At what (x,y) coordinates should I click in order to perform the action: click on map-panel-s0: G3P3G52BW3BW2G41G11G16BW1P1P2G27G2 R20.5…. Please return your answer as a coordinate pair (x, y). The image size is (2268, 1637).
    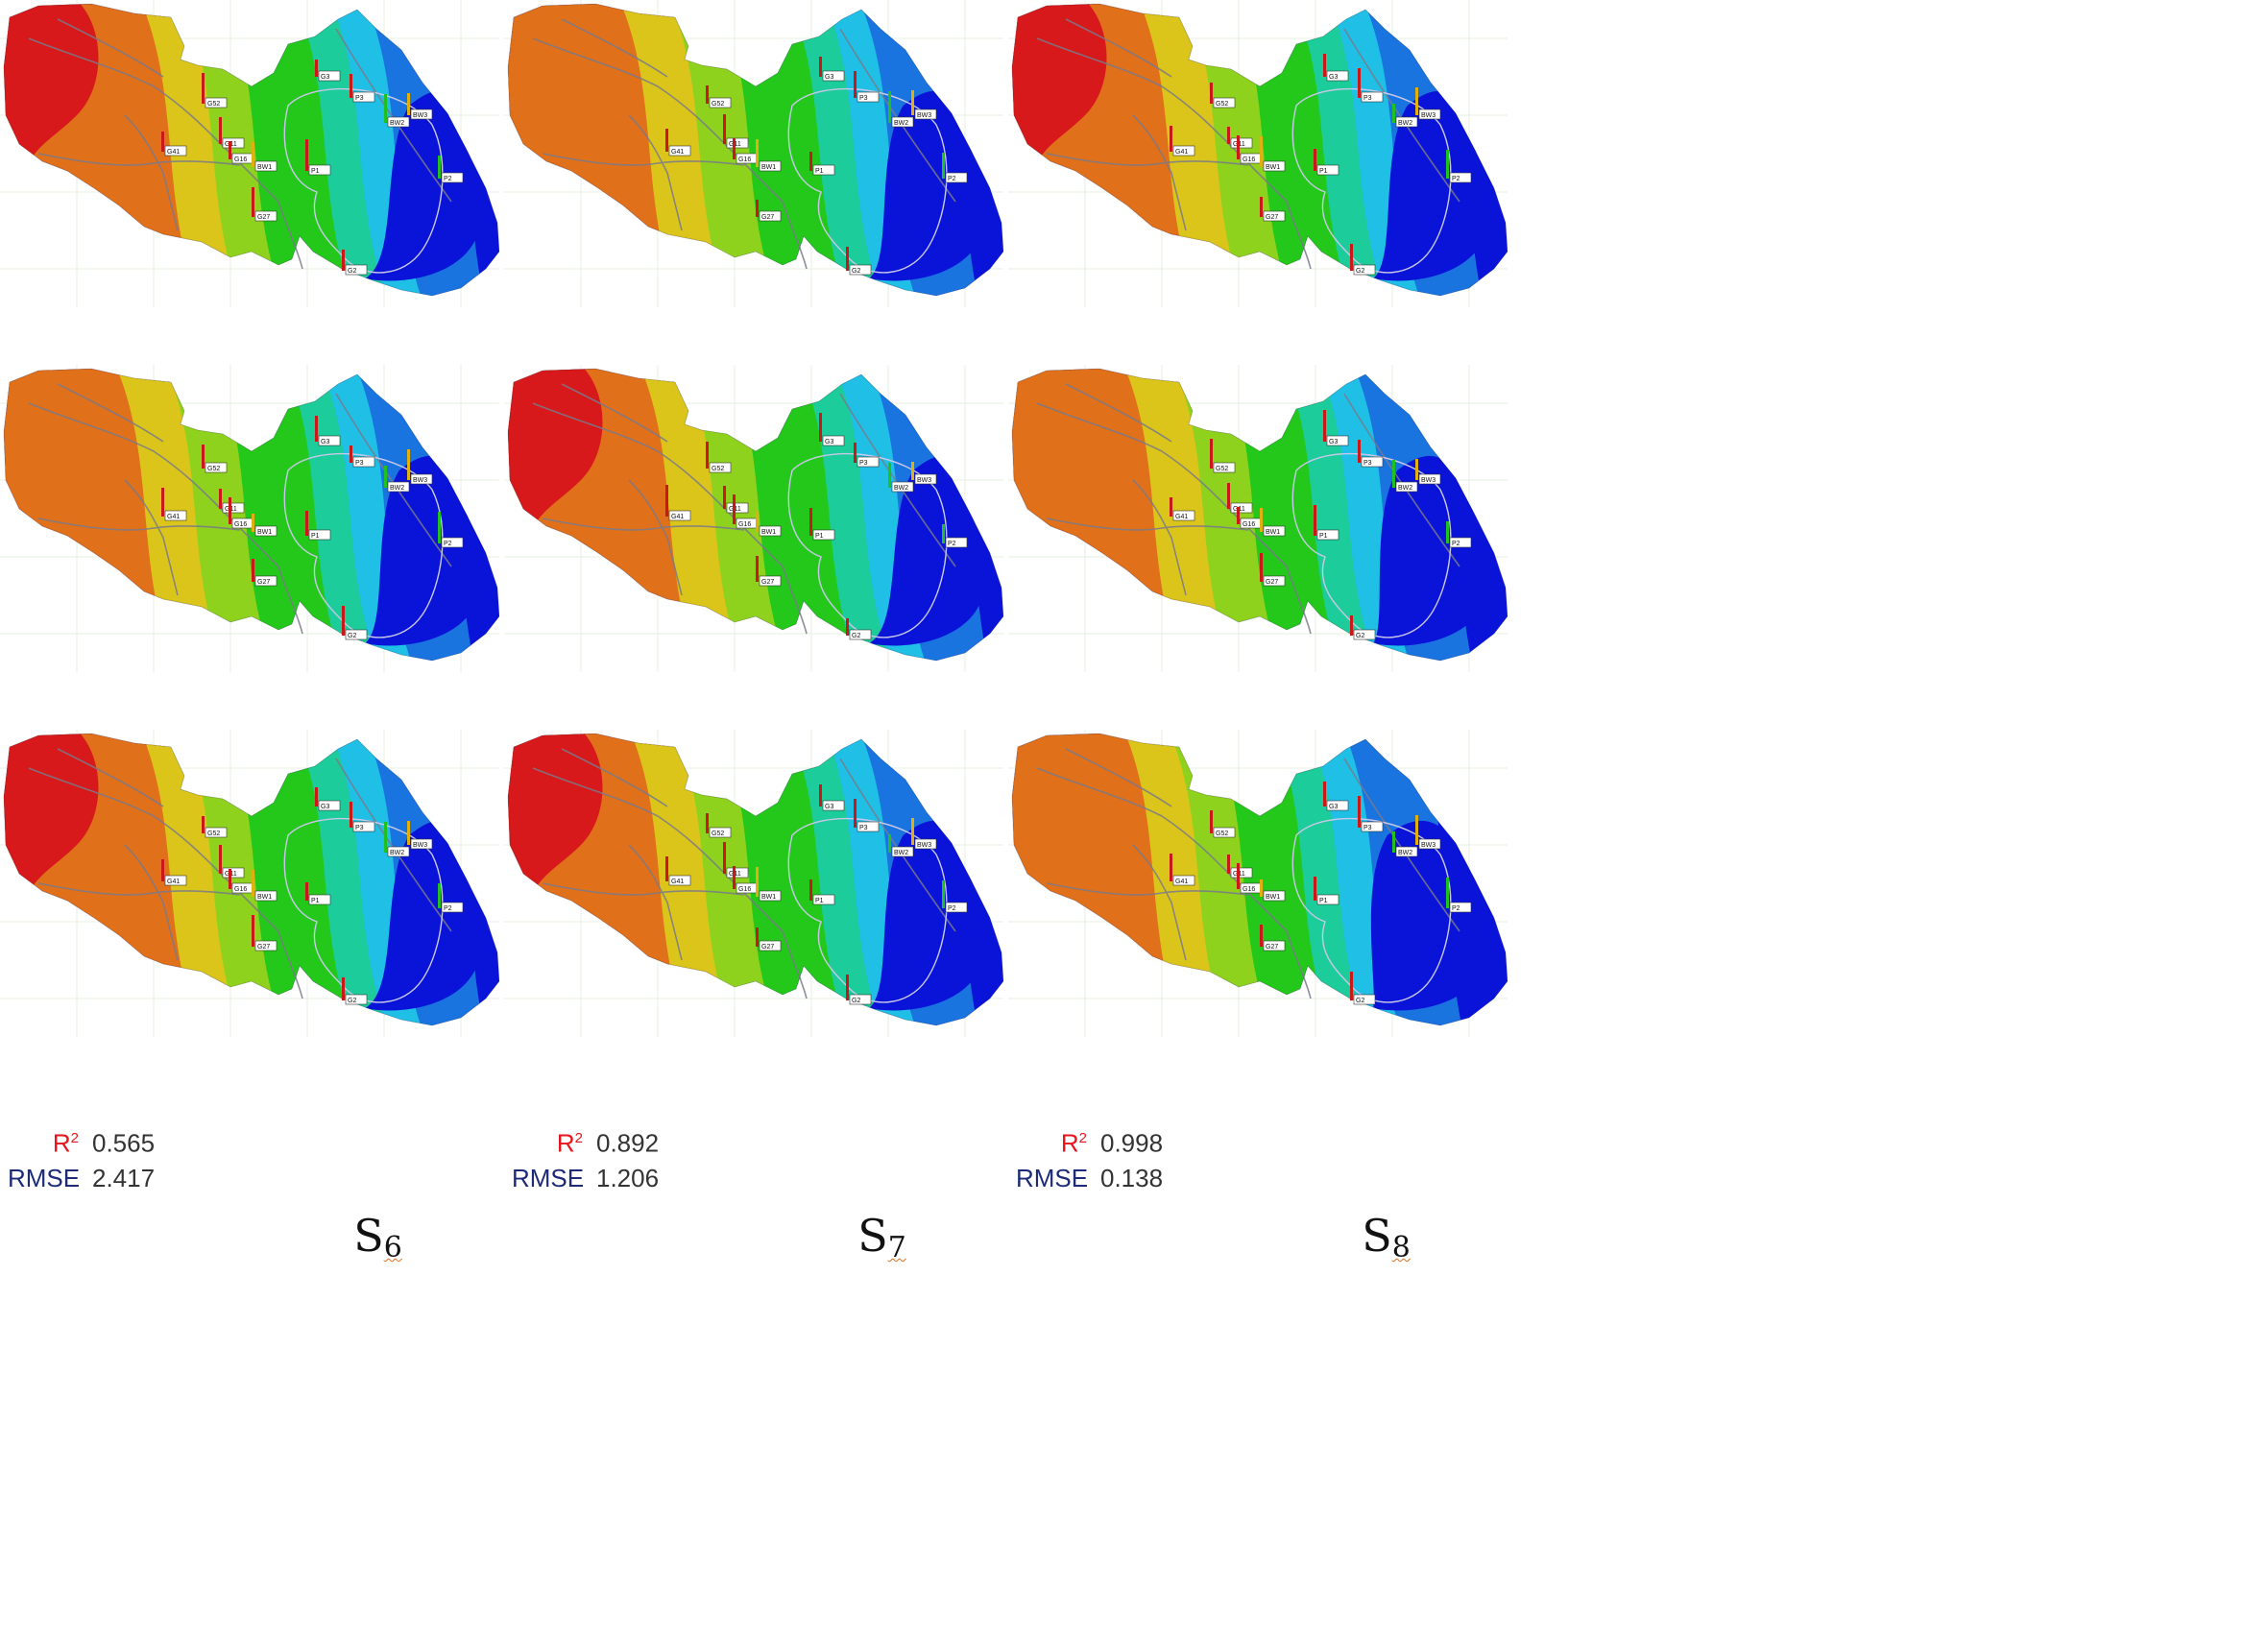
    Looking at the image, I should click on (378, 272).